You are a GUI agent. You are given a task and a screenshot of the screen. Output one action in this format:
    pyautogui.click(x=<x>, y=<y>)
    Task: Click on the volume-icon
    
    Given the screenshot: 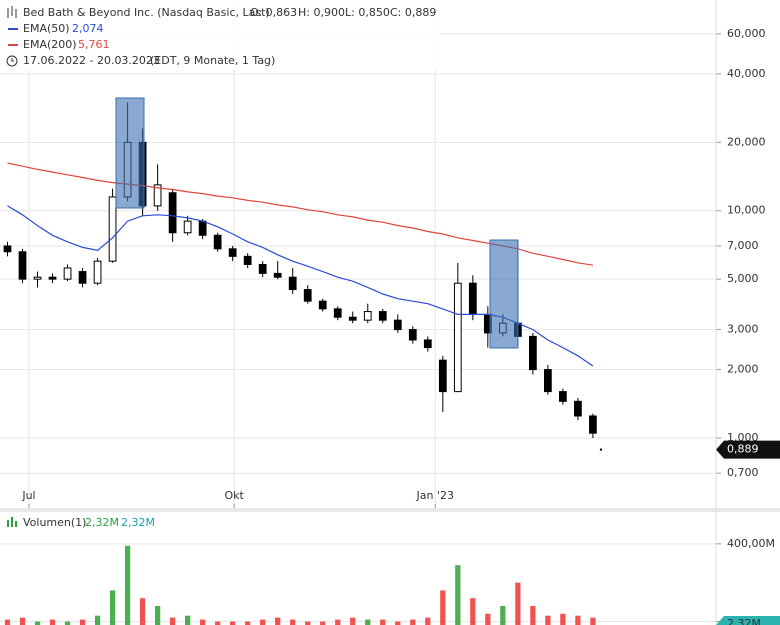 What is the action you would take?
    pyautogui.click(x=12, y=522)
    